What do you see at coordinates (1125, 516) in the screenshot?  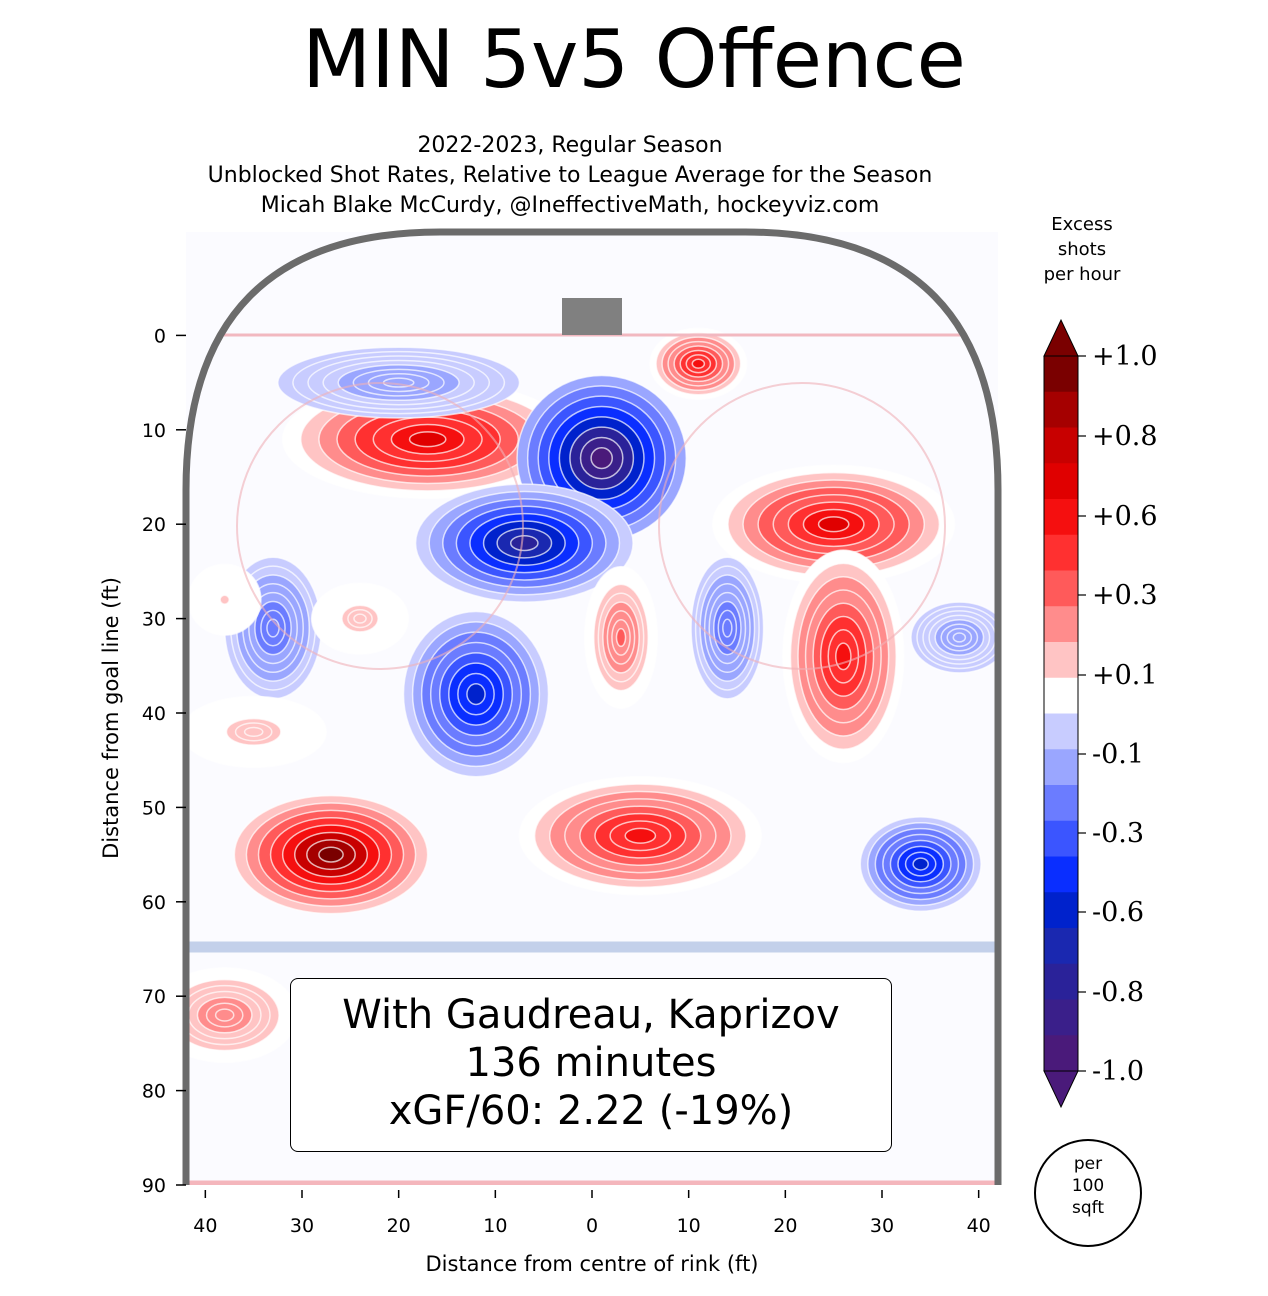 I see `colorbar-tick-label: +0.6` at bounding box center [1125, 516].